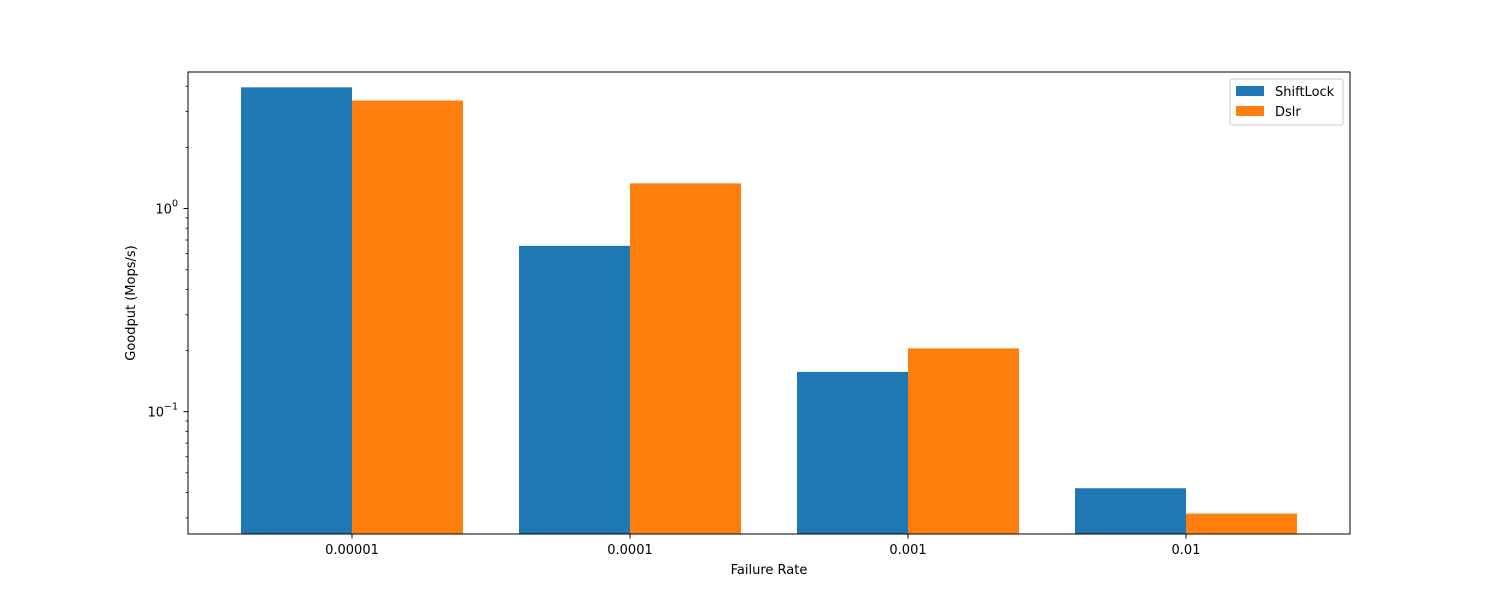 The height and width of the screenshot is (600, 1500). What do you see at coordinates (167, 302) in the screenshot?
I see `y-axis-ticks: 10⁰ 10⁻¹` at bounding box center [167, 302].